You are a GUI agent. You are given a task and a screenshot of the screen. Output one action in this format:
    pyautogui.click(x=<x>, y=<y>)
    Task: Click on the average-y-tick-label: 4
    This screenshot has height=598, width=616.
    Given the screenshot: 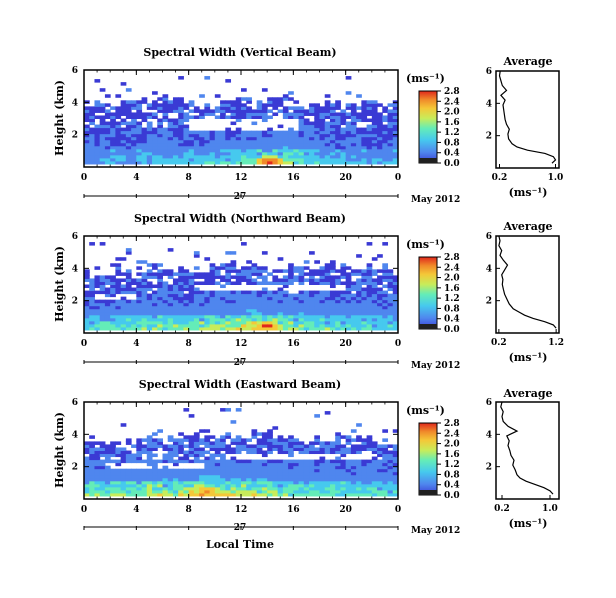 What is the action you would take?
    pyautogui.click(x=489, y=104)
    